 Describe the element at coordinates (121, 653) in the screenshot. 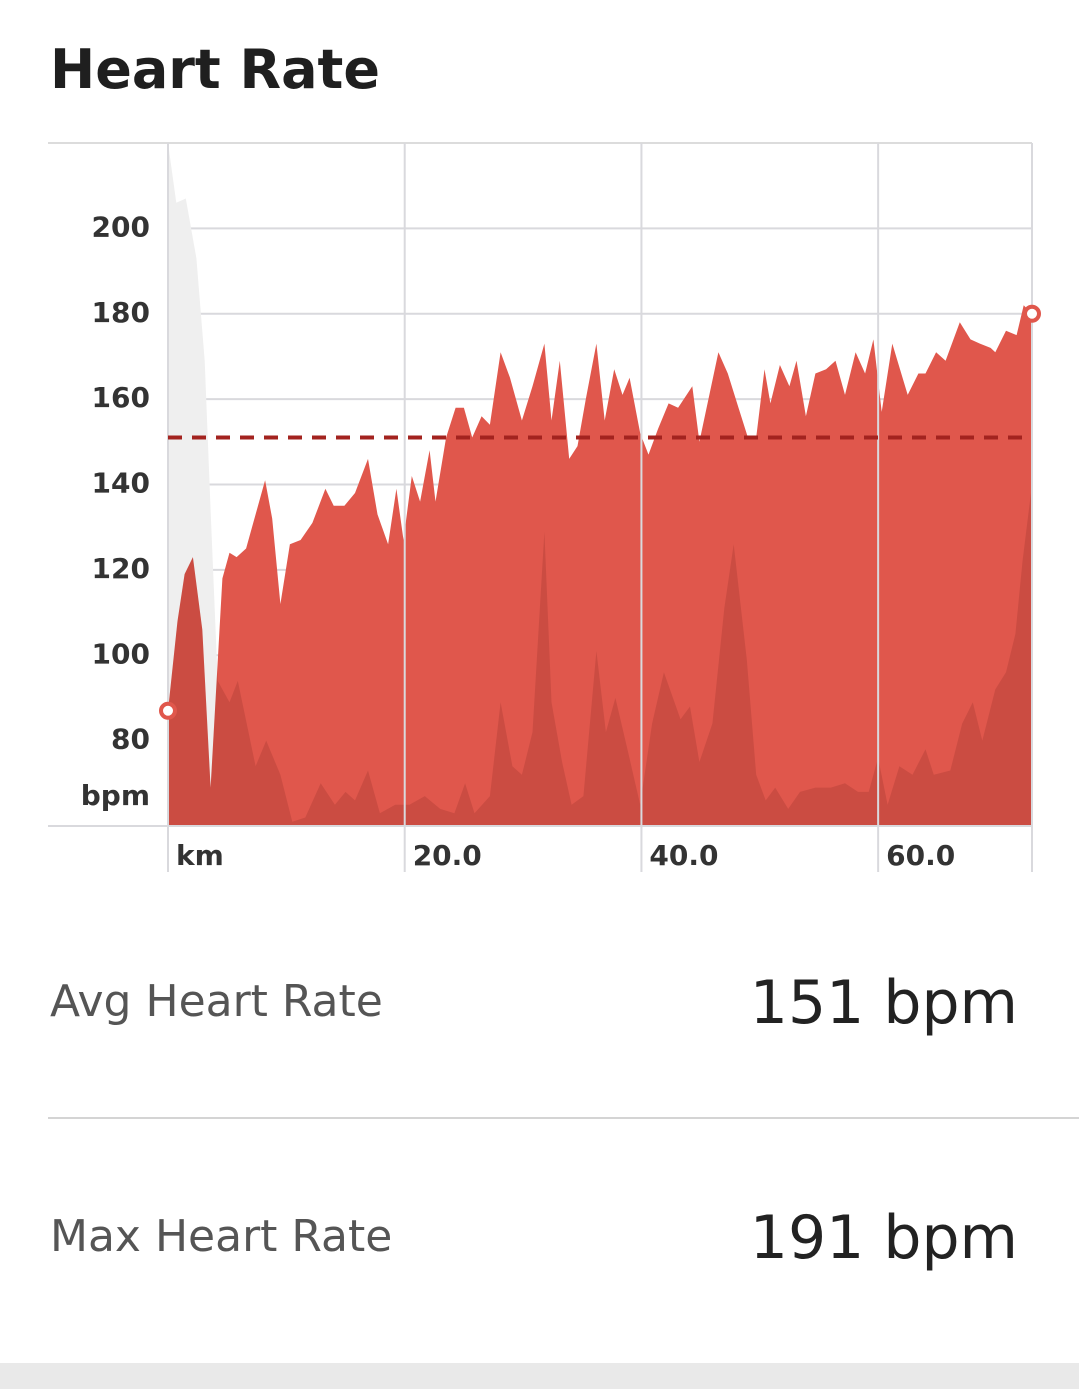

I see `y-tick-label: 100` at that location.